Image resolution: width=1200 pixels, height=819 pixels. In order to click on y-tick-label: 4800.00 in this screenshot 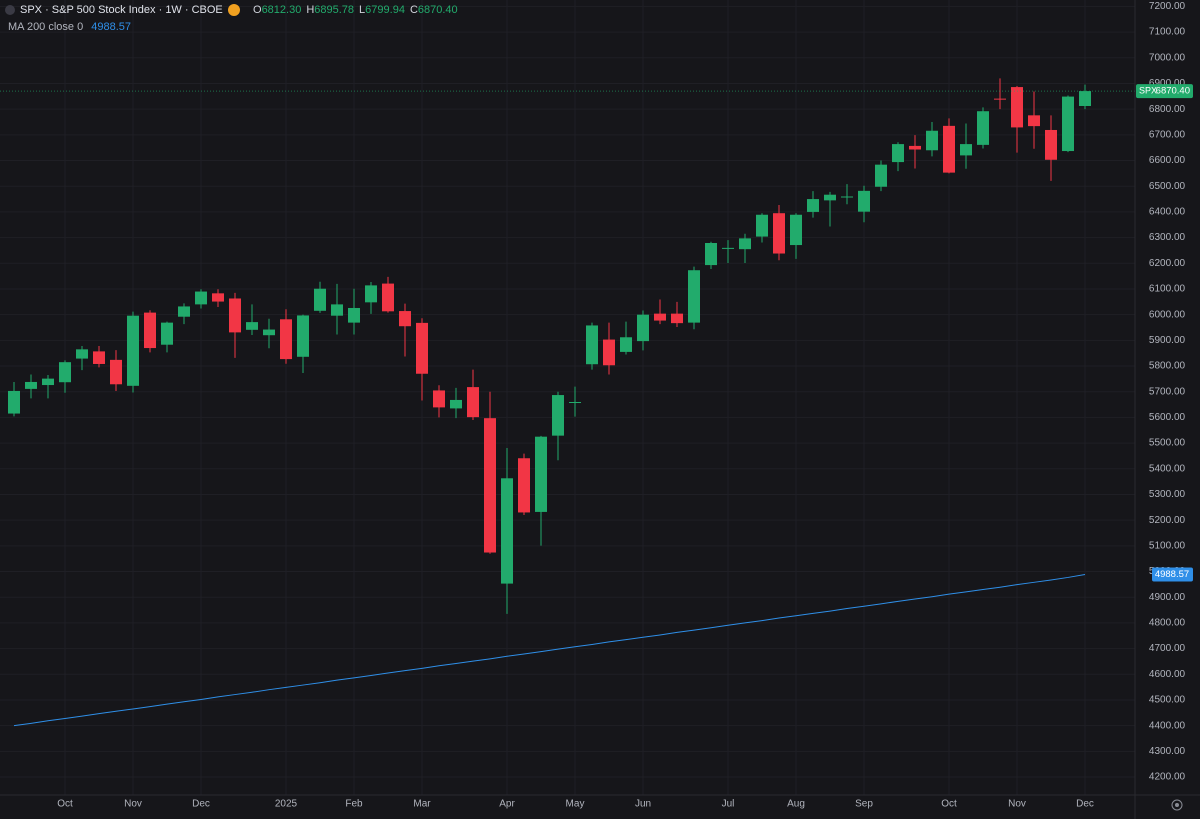, I will do `click(1167, 623)`.